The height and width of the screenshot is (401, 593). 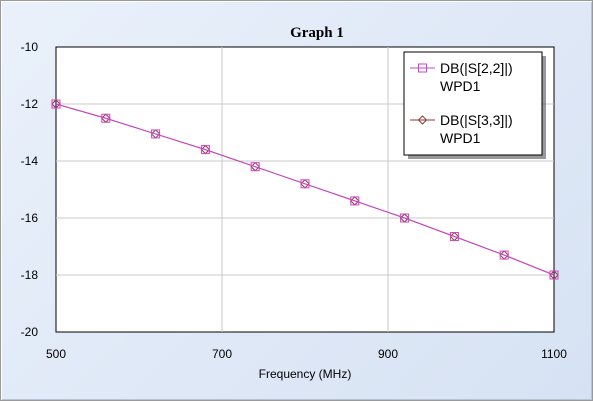 I want to click on x-tick-label: 500, so click(x=56, y=354).